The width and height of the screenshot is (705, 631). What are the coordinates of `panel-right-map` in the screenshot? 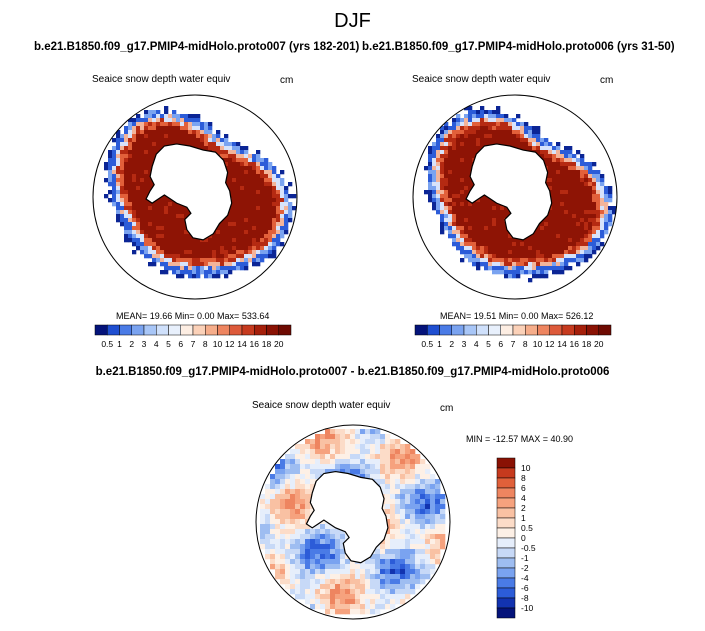 It's located at (515, 197).